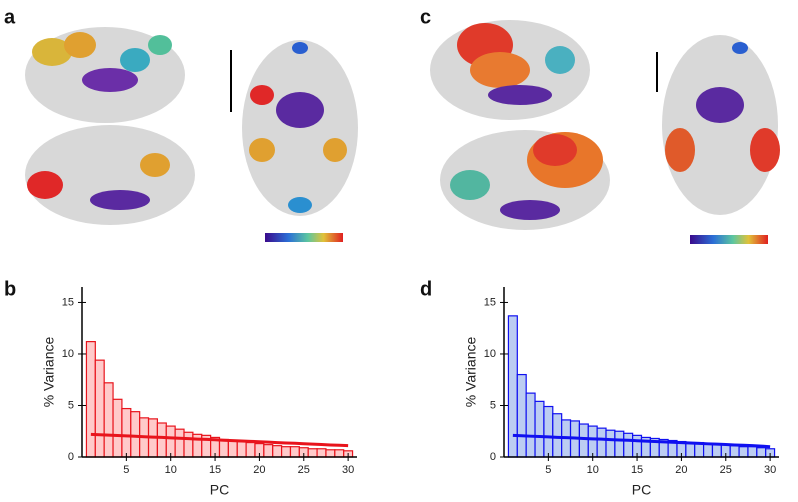  What do you see at coordinates (10, 289) in the screenshot?
I see `panel-label: b` at bounding box center [10, 289].